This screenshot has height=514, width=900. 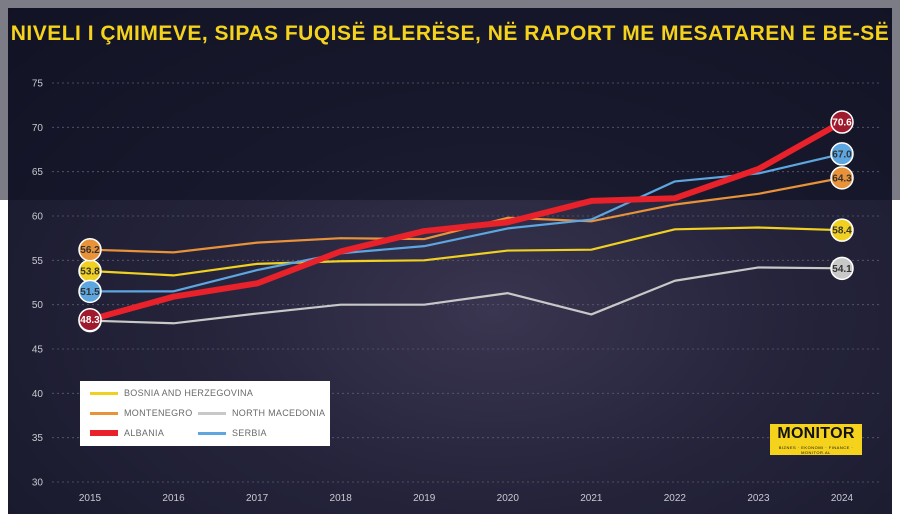 What do you see at coordinates (38, 84) in the screenshot?
I see `y-tick-label-75: 75` at bounding box center [38, 84].